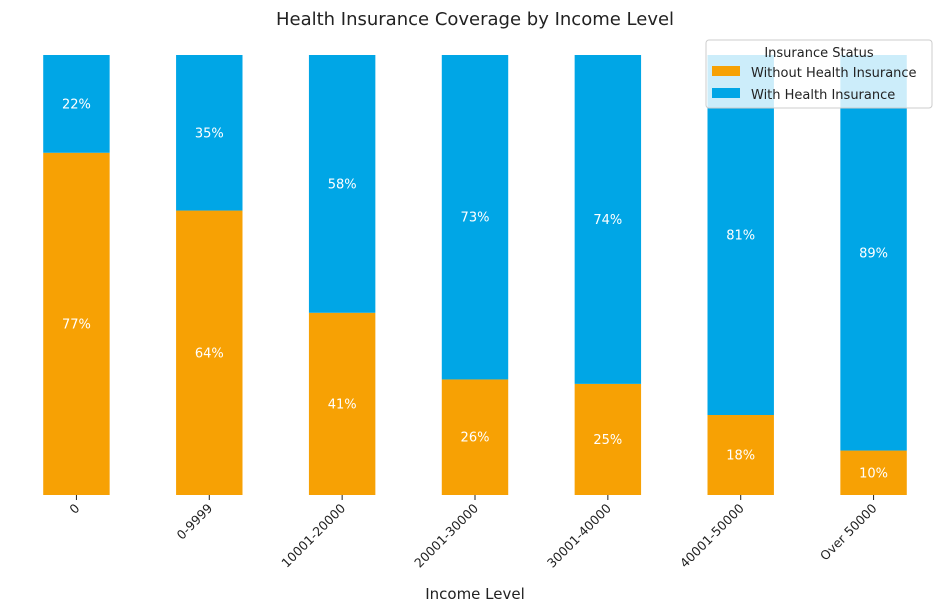 This screenshot has width=950, height=611. I want to click on bar-label-without-0: 77%, so click(76, 324).